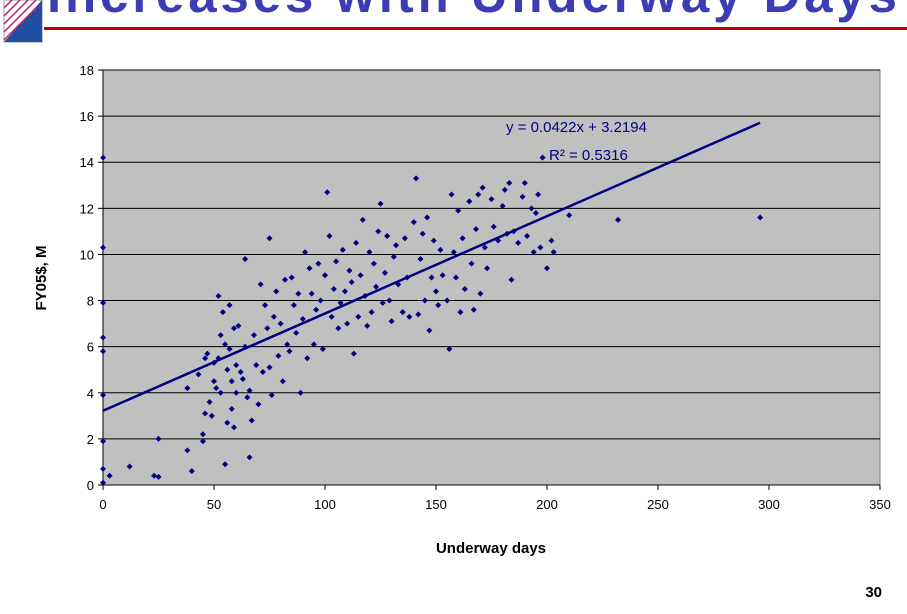 This screenshot has width=907, height=614. I want to click on x-tick-label: 100, so click(325, 504).